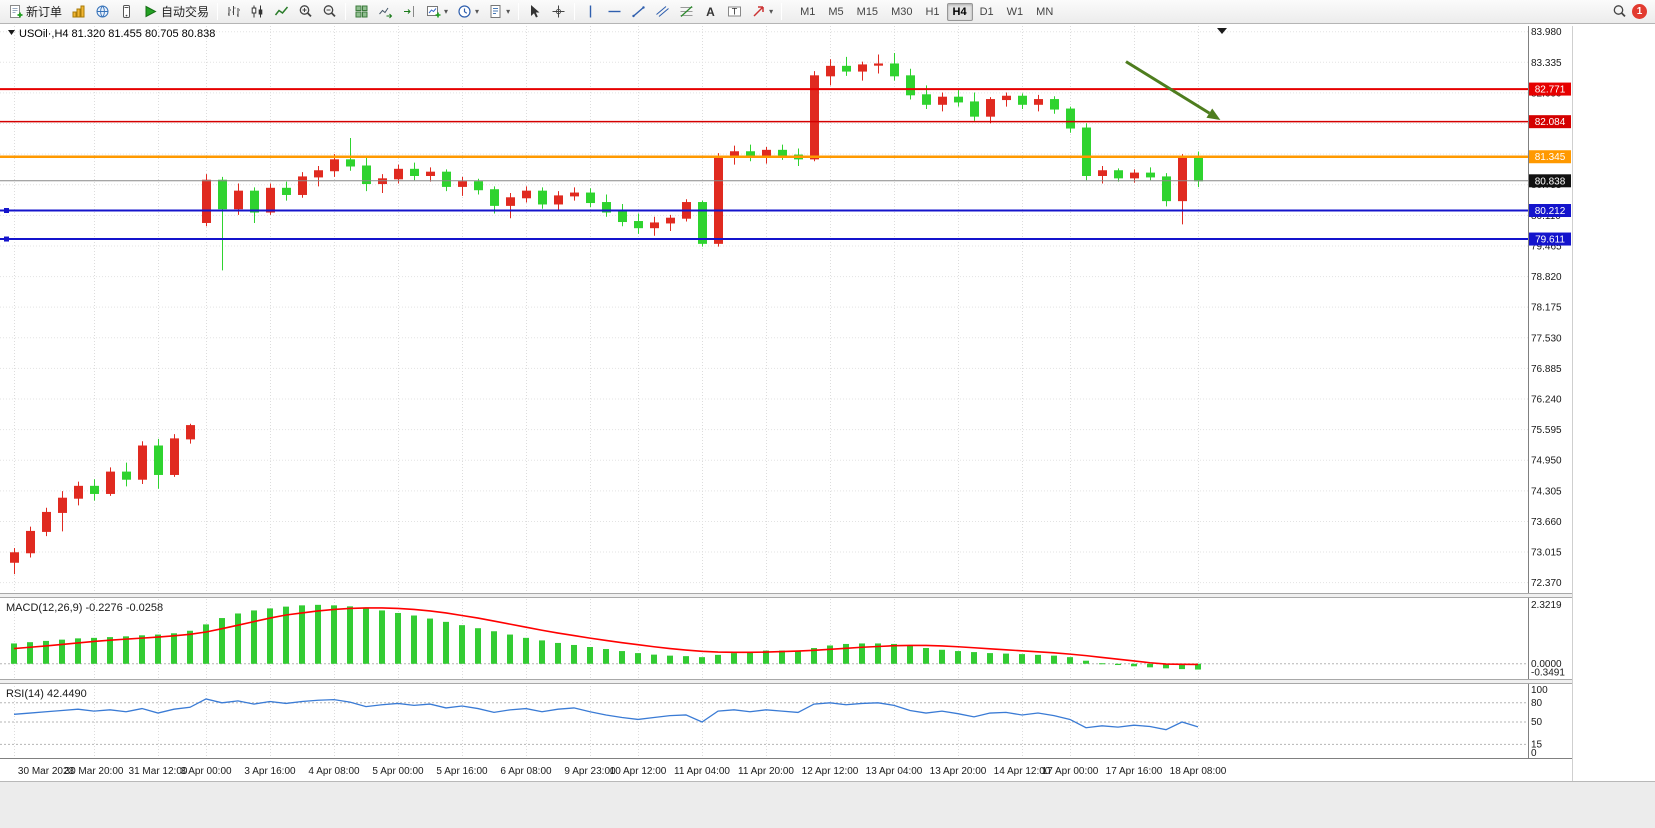  I want to click on time-axis-label: 17 Apr 16:00, so click(1134, 771).